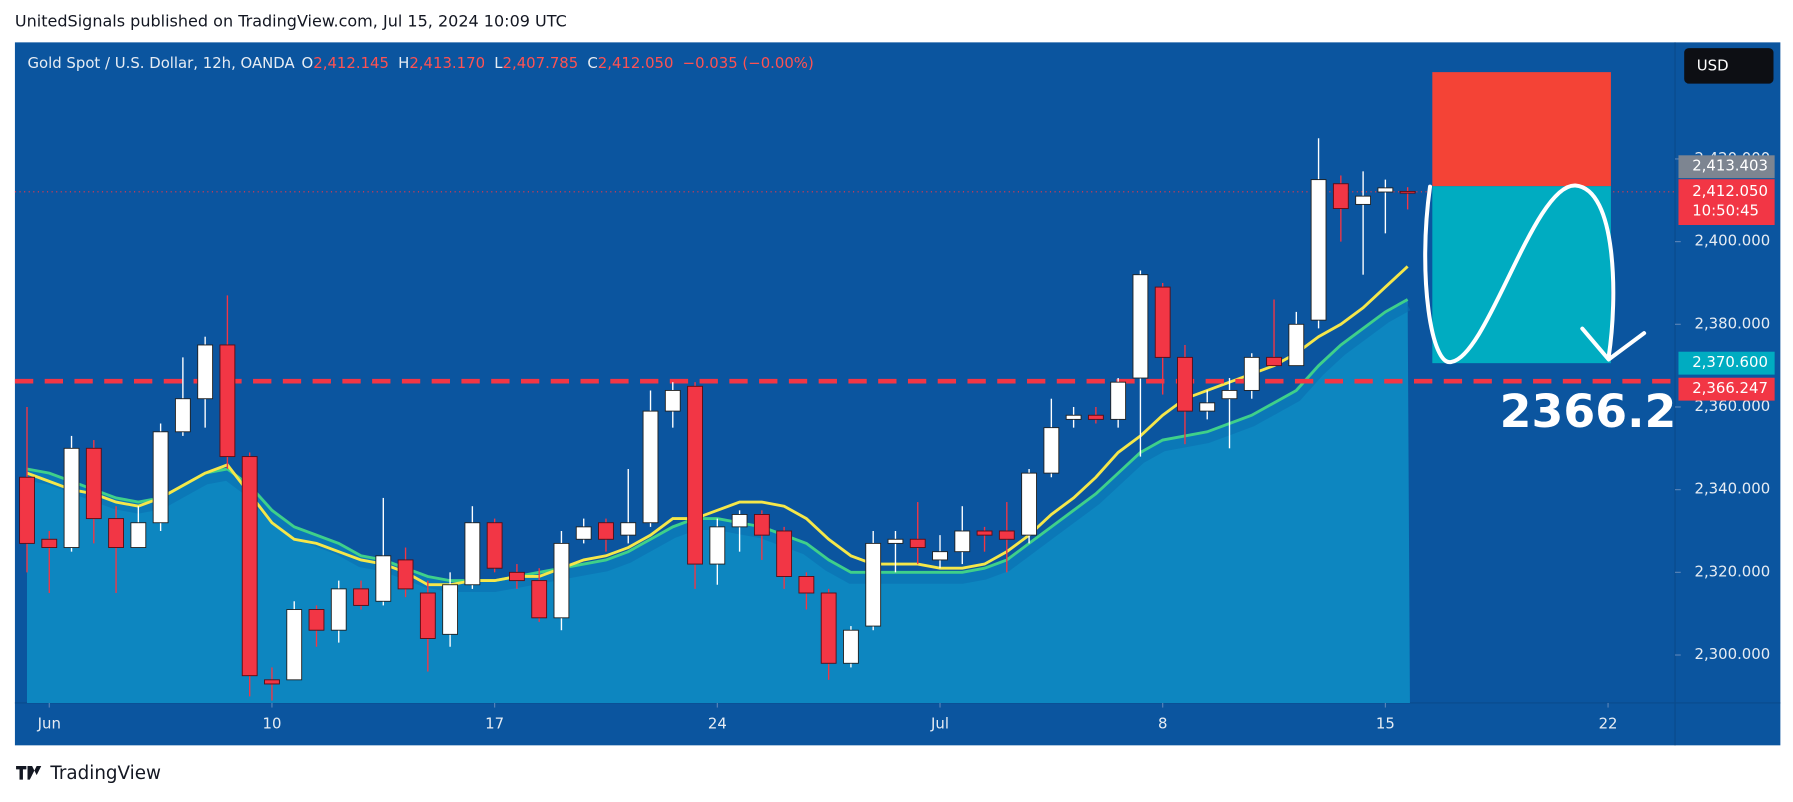 This screenshot has width=1793, height=802. What do you see at coordinates (636, 63) in the screenshot?
I see `v: 2,412.050` at bounding box center [636, 63].